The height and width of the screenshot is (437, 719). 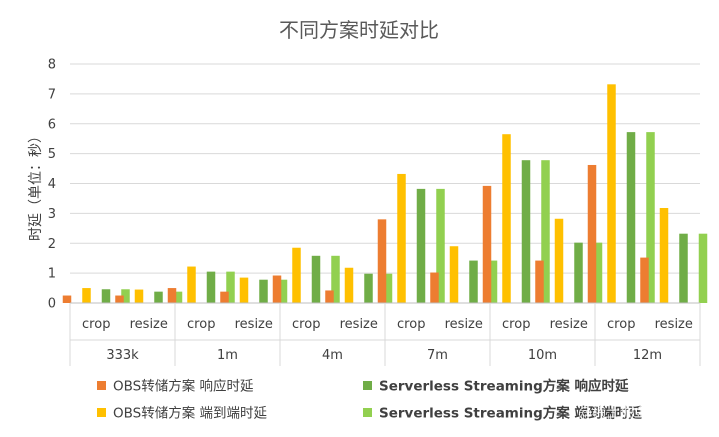 I want to click on y-tick-label: 3, so click(x=52, y=214).